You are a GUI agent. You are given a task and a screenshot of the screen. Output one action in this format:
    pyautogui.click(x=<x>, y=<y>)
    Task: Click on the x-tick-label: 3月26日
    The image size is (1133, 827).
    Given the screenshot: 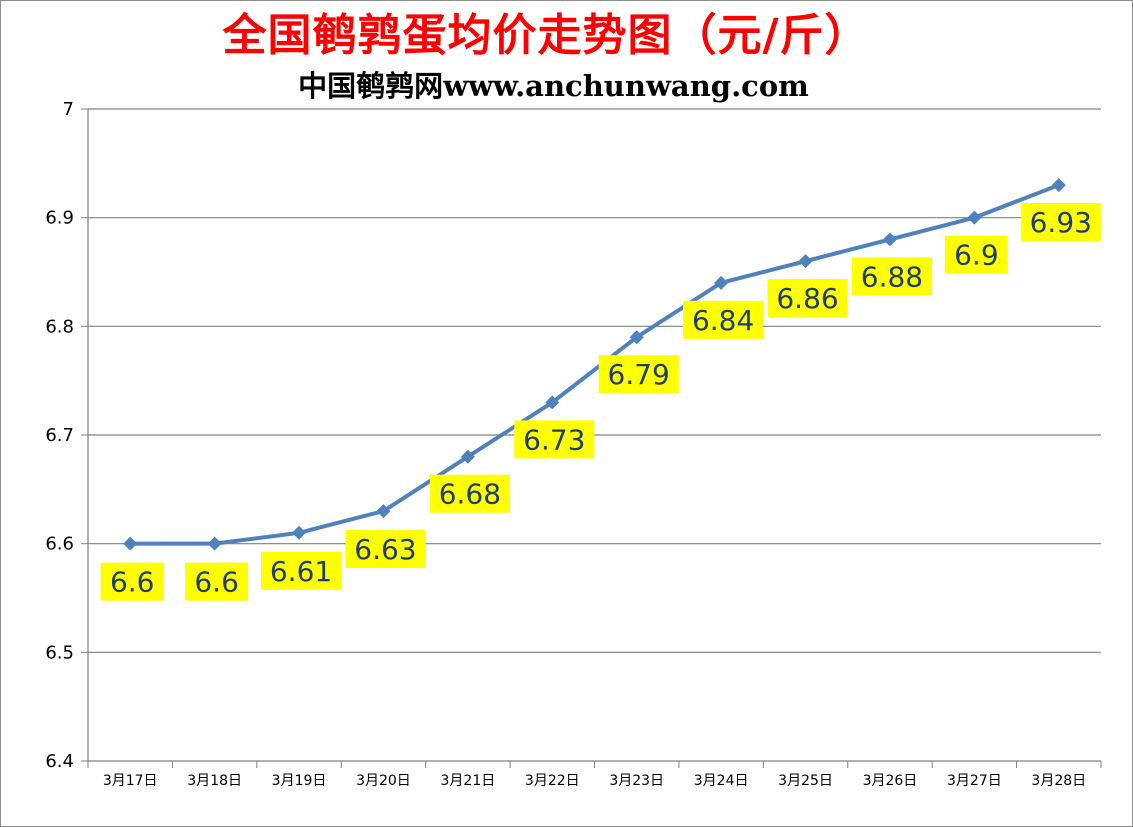 What is the action you would take?
    pyautogui.click(x=890, y=781)
    